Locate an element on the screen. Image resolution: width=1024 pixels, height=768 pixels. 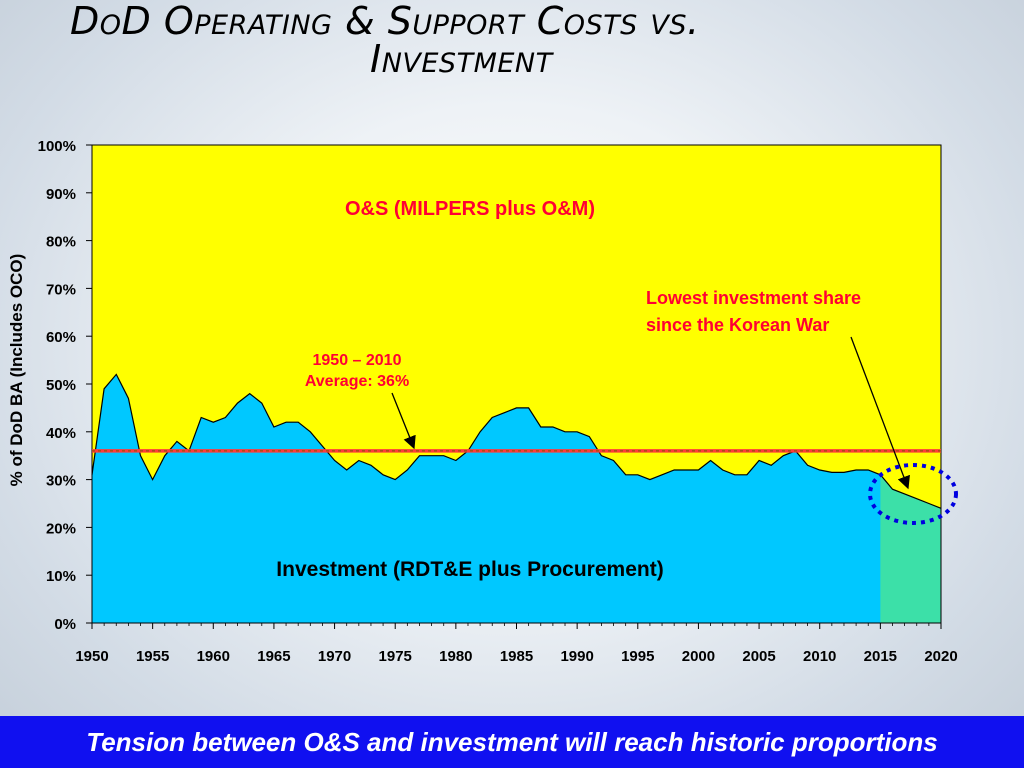
y-tick-label: 0% is located at coordinates (65, 624).